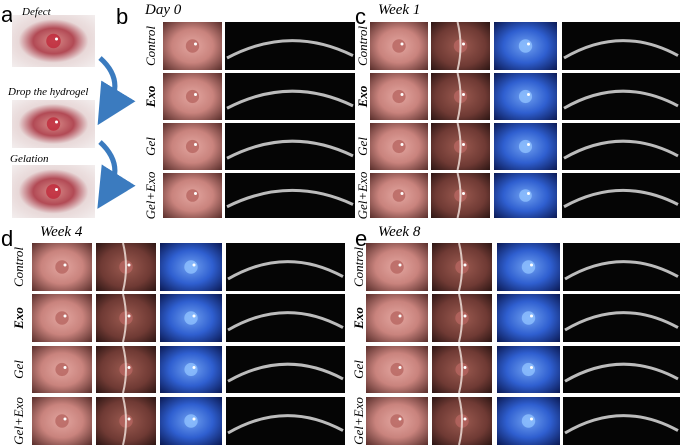 Image resolution: width=685 pixels, height=448 pixels. I want to click on panel-title: Week 1, so click(399, 10).